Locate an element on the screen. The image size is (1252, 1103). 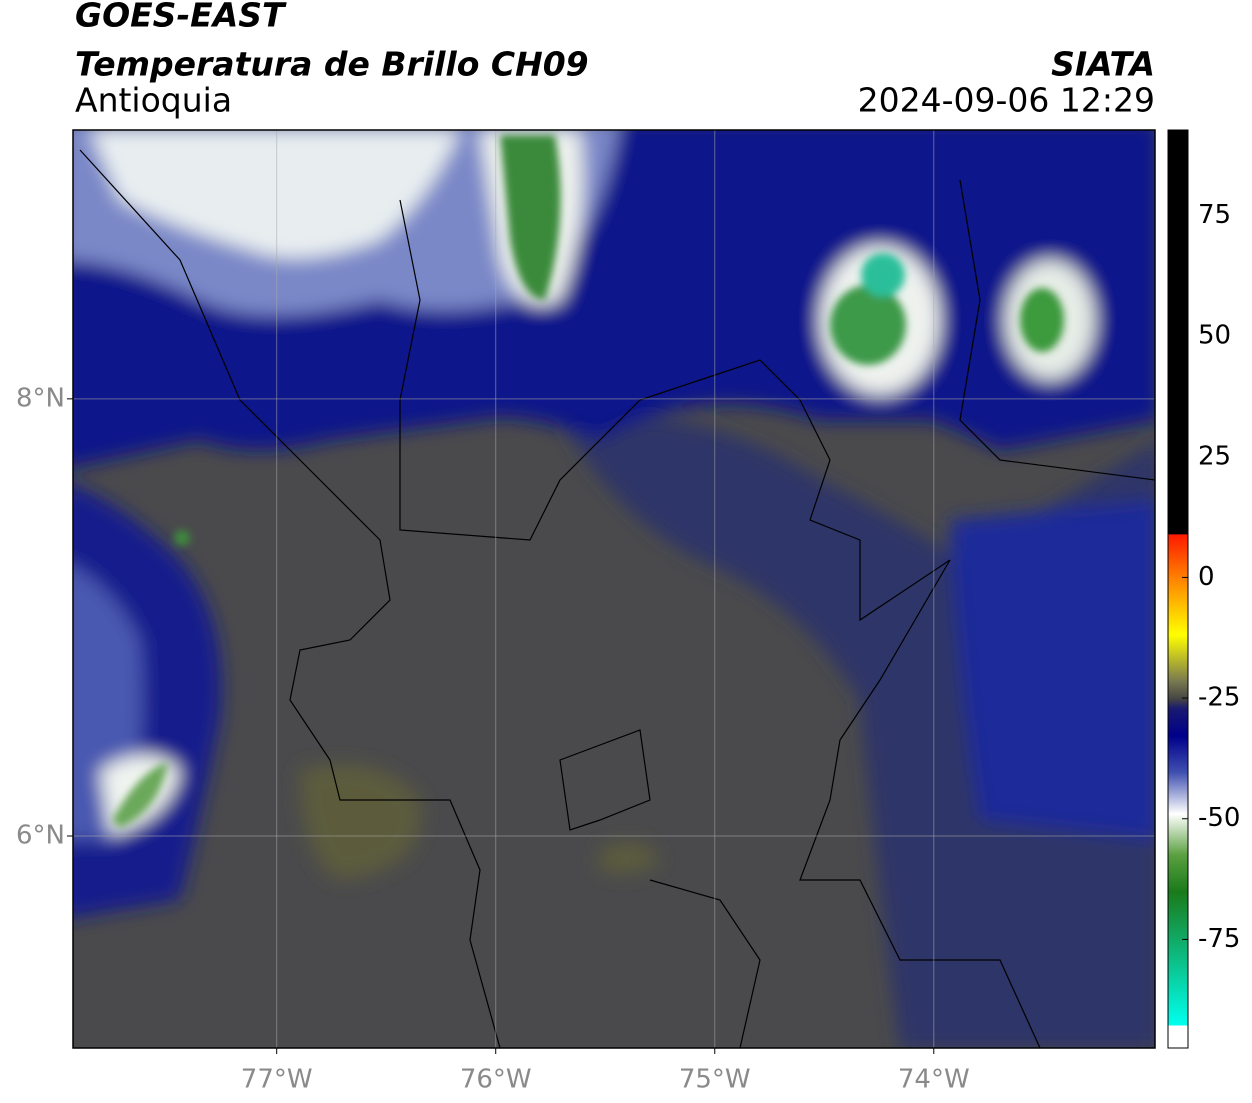
colorbar-tick-label: -75 is located at coordinates (1219, 939).